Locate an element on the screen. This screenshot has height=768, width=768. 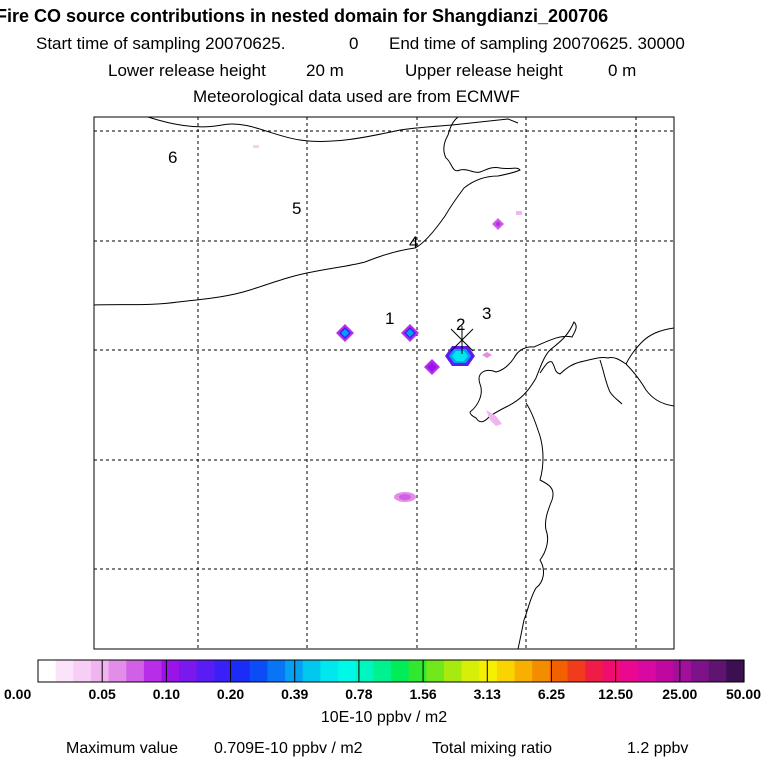
upper-release-value: 0 m is located at coordinates (622, 70).